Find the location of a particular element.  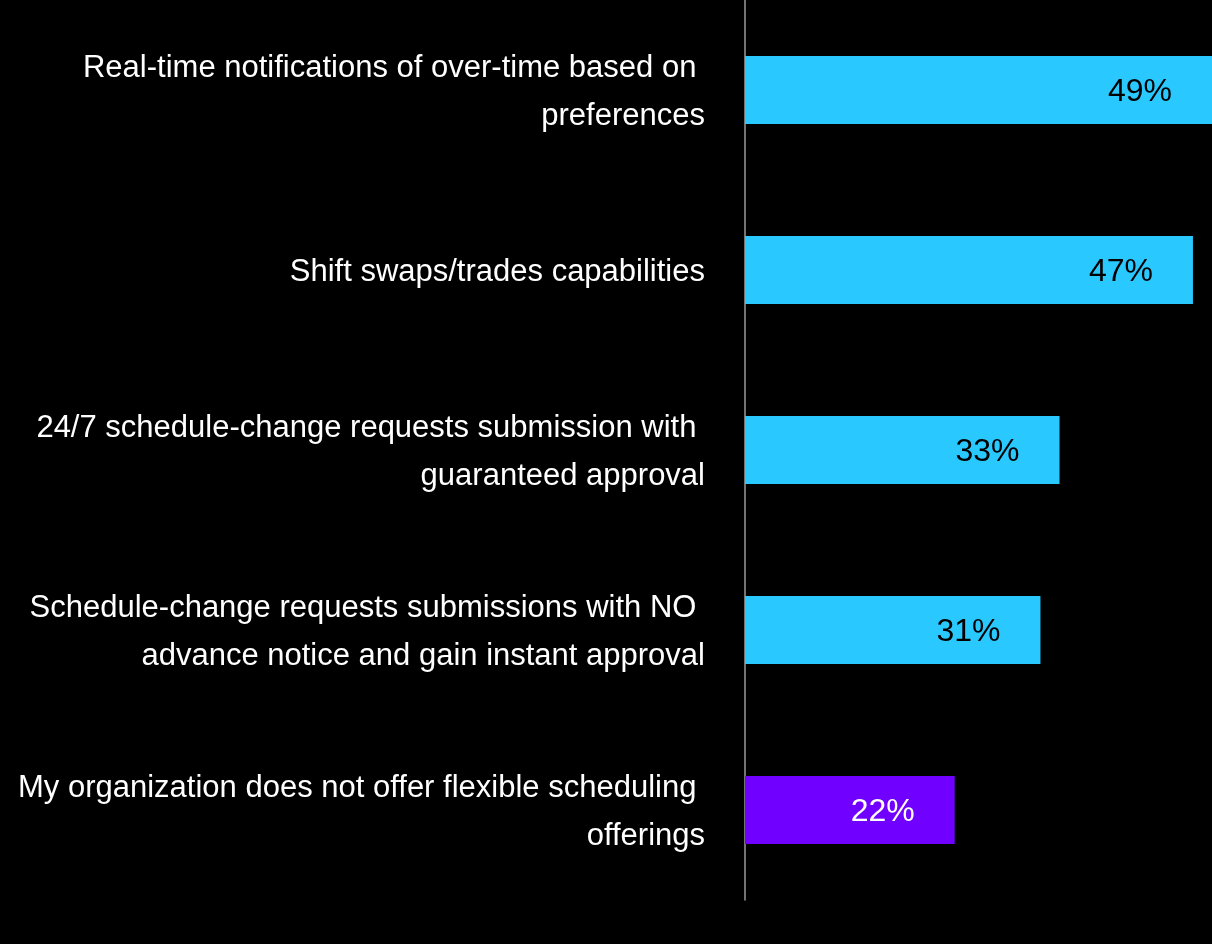

data-label: 22% is located at coordinates (882, 810).